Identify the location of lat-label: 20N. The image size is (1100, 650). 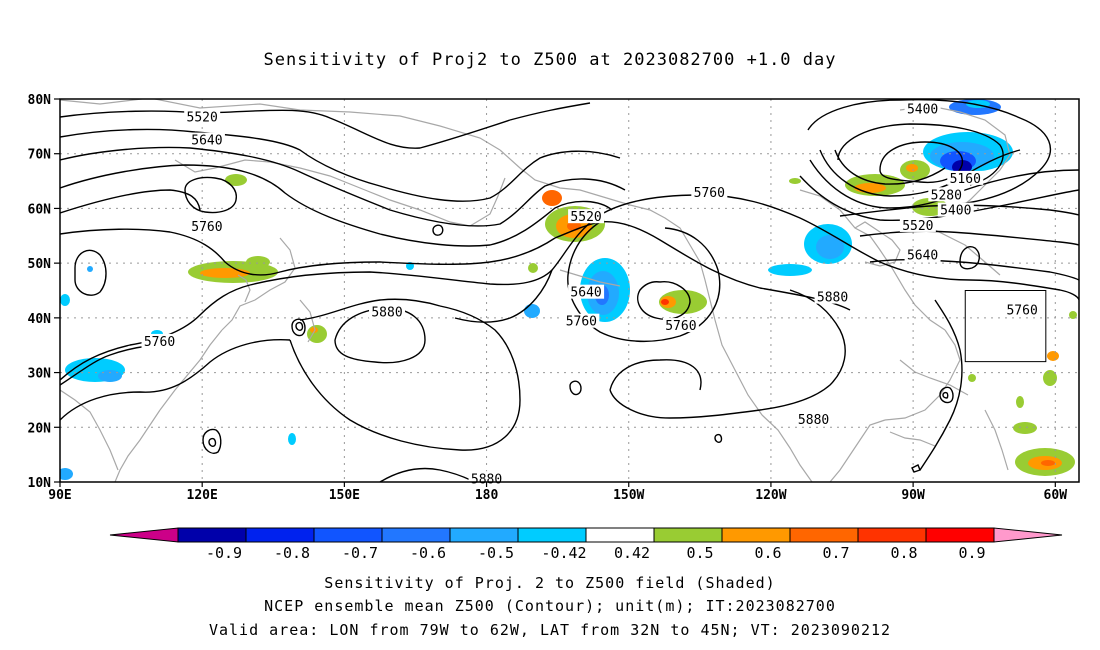
(40, 428).